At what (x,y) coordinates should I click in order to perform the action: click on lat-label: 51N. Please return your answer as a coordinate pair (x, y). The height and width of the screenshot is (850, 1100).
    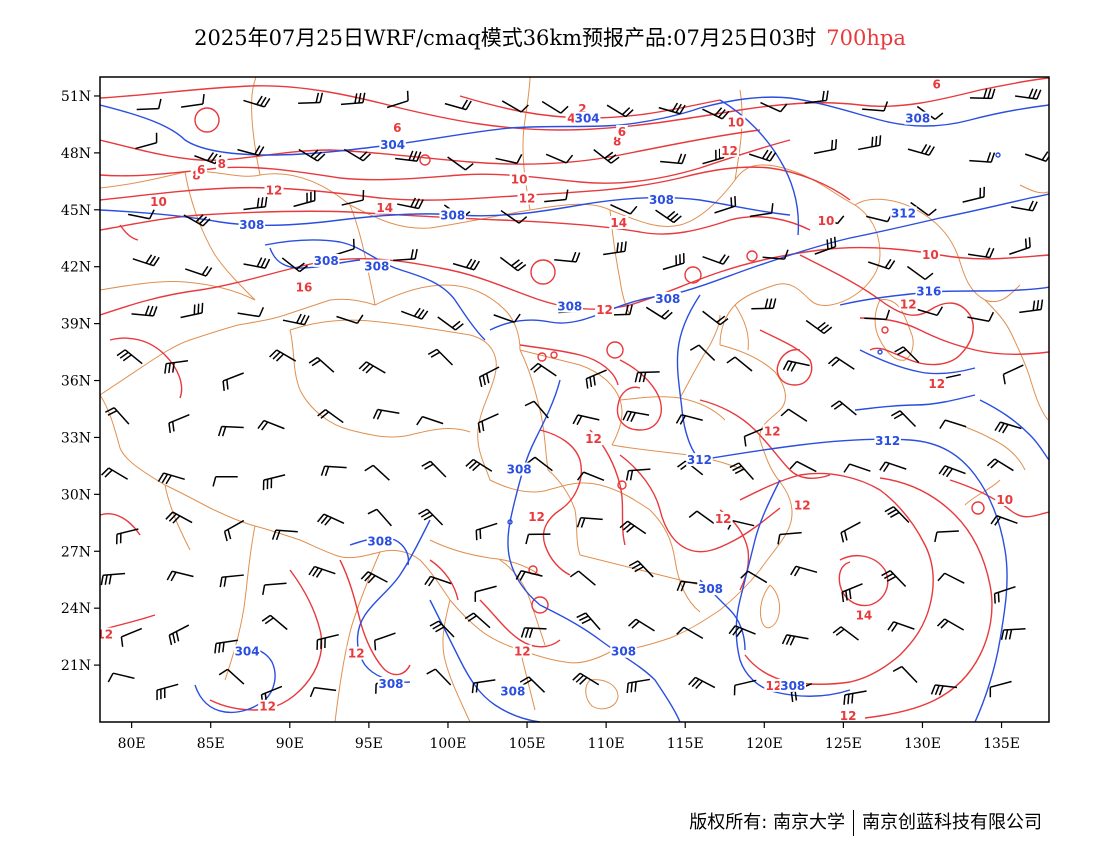
    Looking at the image, I should click on (76, 97).